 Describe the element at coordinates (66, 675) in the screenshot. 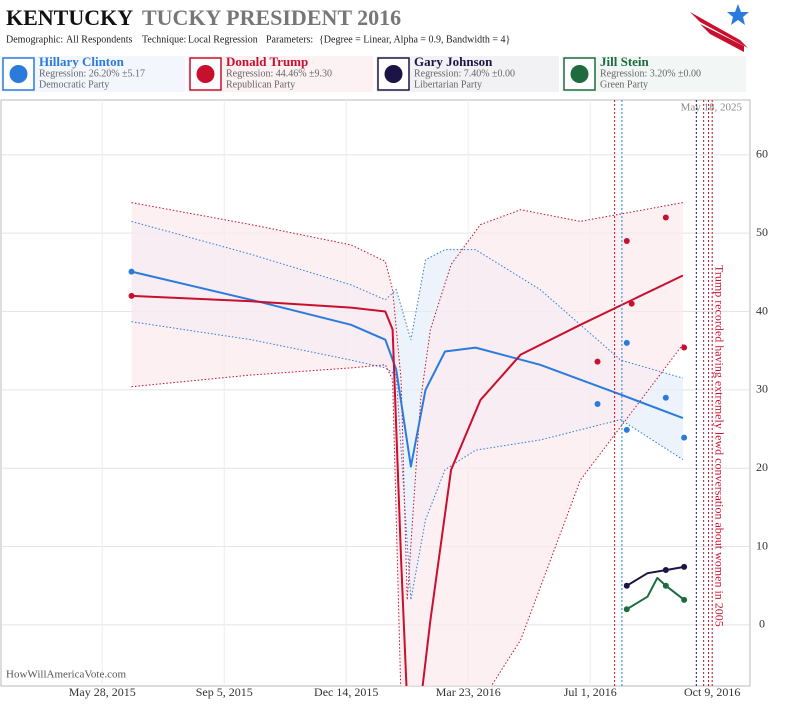

I see `footer: HowWillAmericaVote.com` at that location.